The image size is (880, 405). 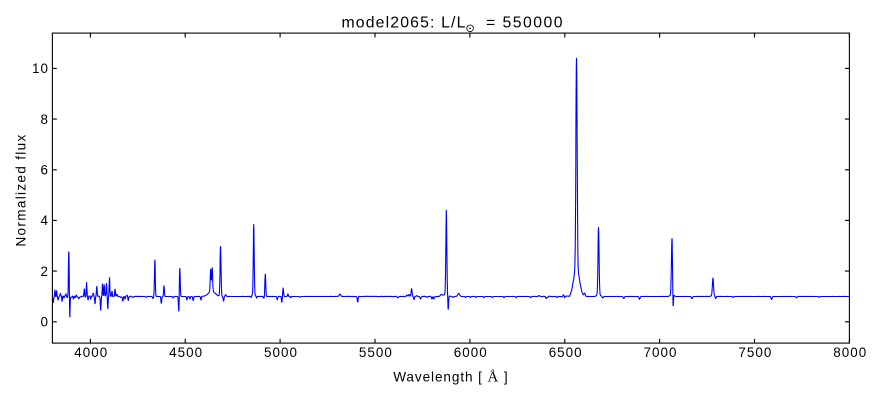 I want to click on svg-text: model2065: L/L, so click(x=404, y=22).